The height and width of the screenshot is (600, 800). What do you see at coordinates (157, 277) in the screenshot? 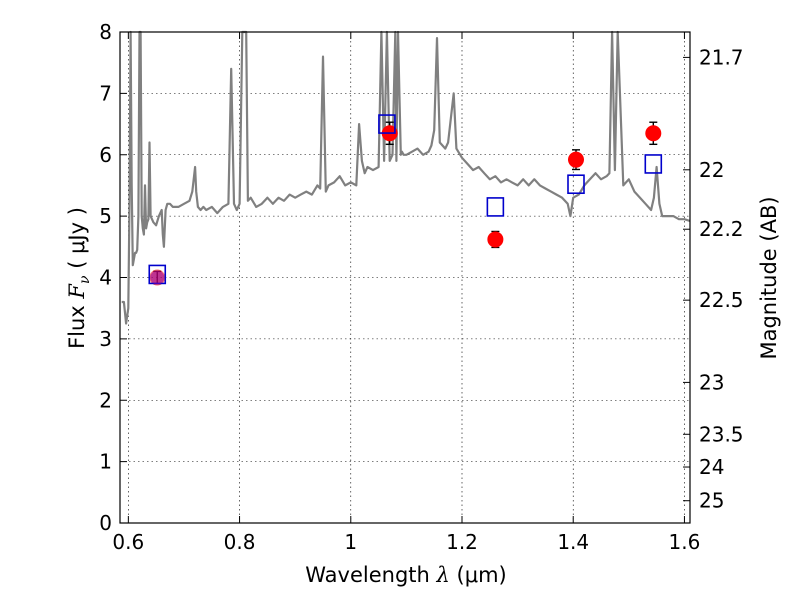
I see `overlap-point` at bounding box center [157, 277].